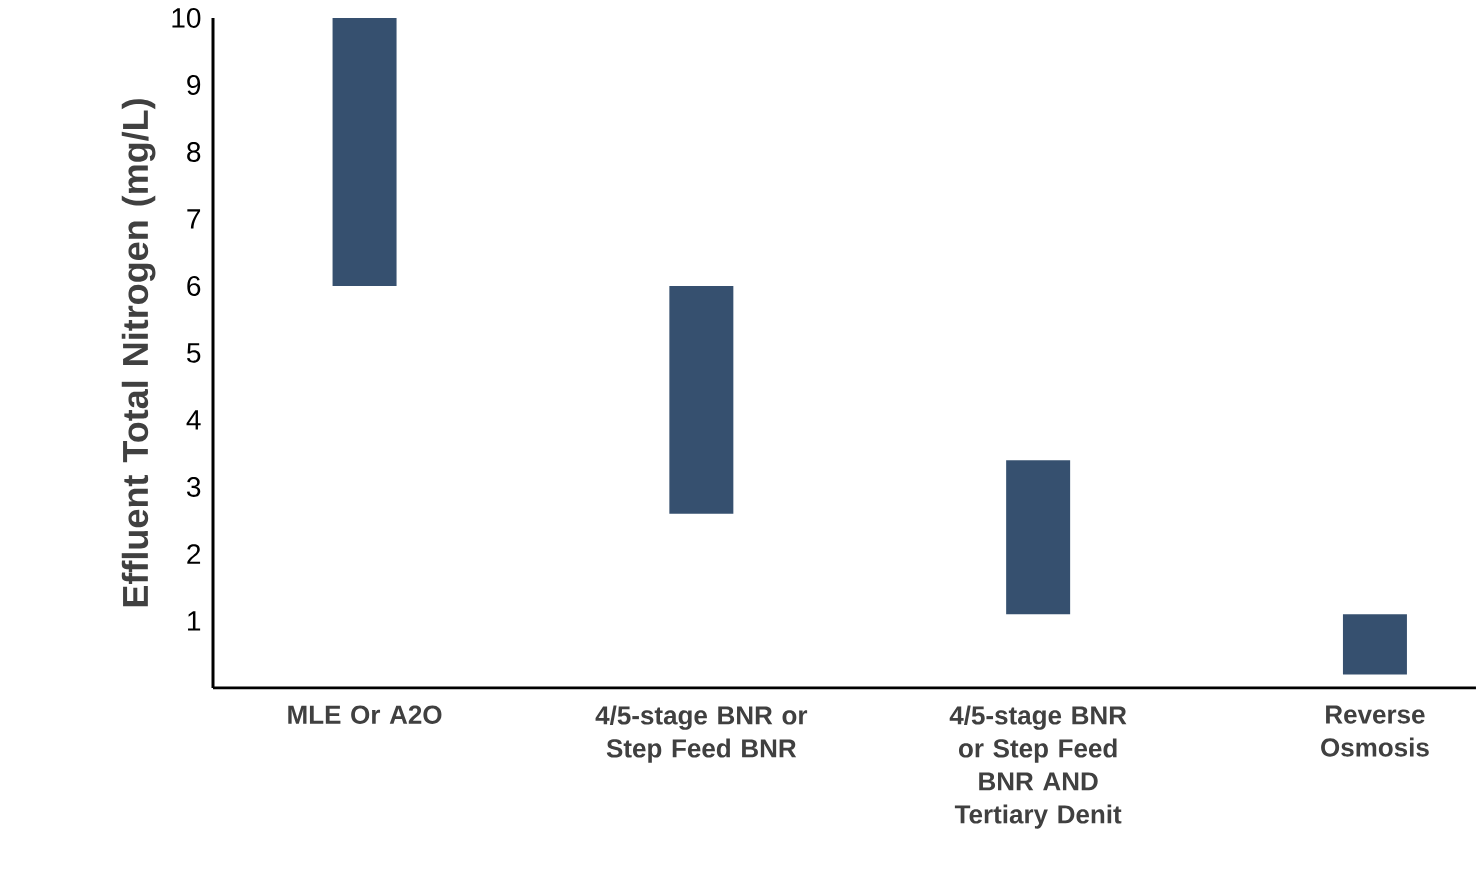 The width and height of the screenshot is (1476, 890). Describe the element at coordinates (186, 18) in the screenshot. I see `y-tick-label: 10` at that location.